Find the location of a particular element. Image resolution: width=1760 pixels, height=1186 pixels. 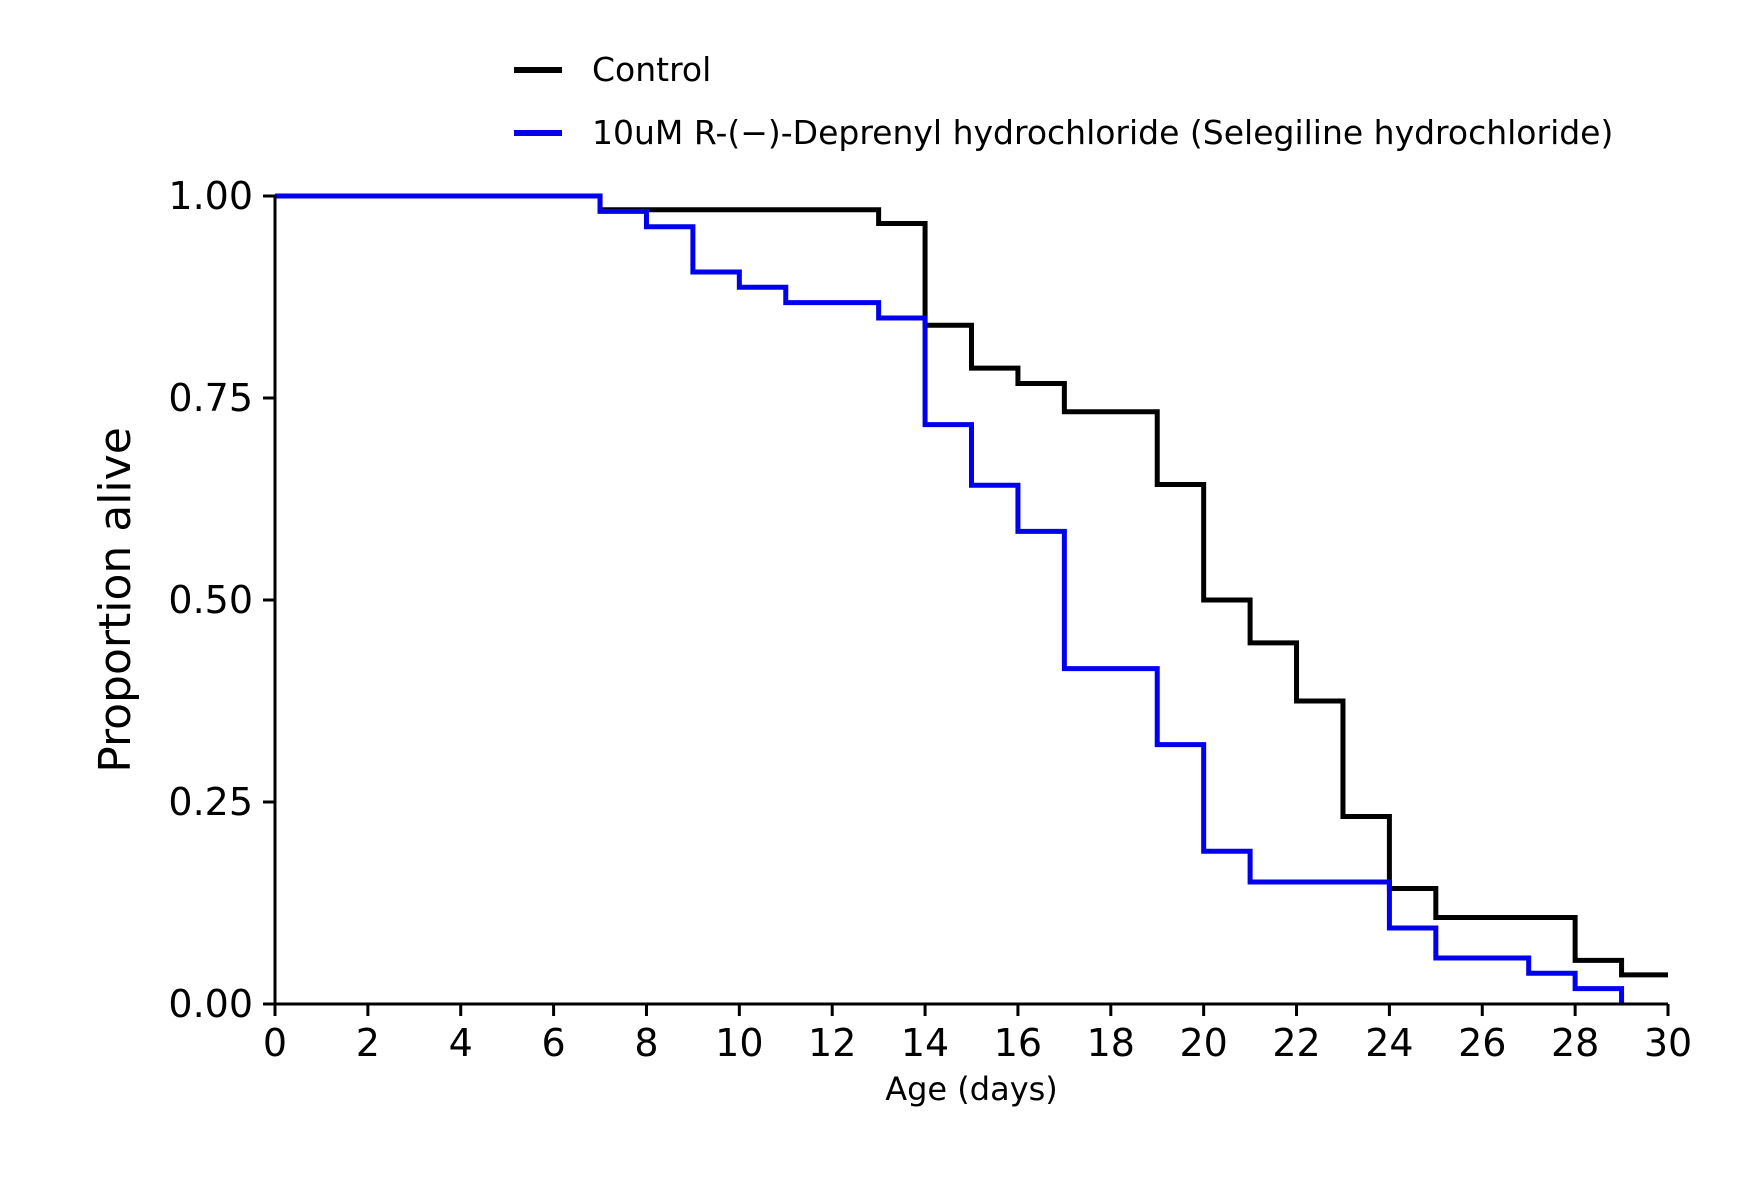

x-tick-label: 6 is located at coordinates (554, 1043).